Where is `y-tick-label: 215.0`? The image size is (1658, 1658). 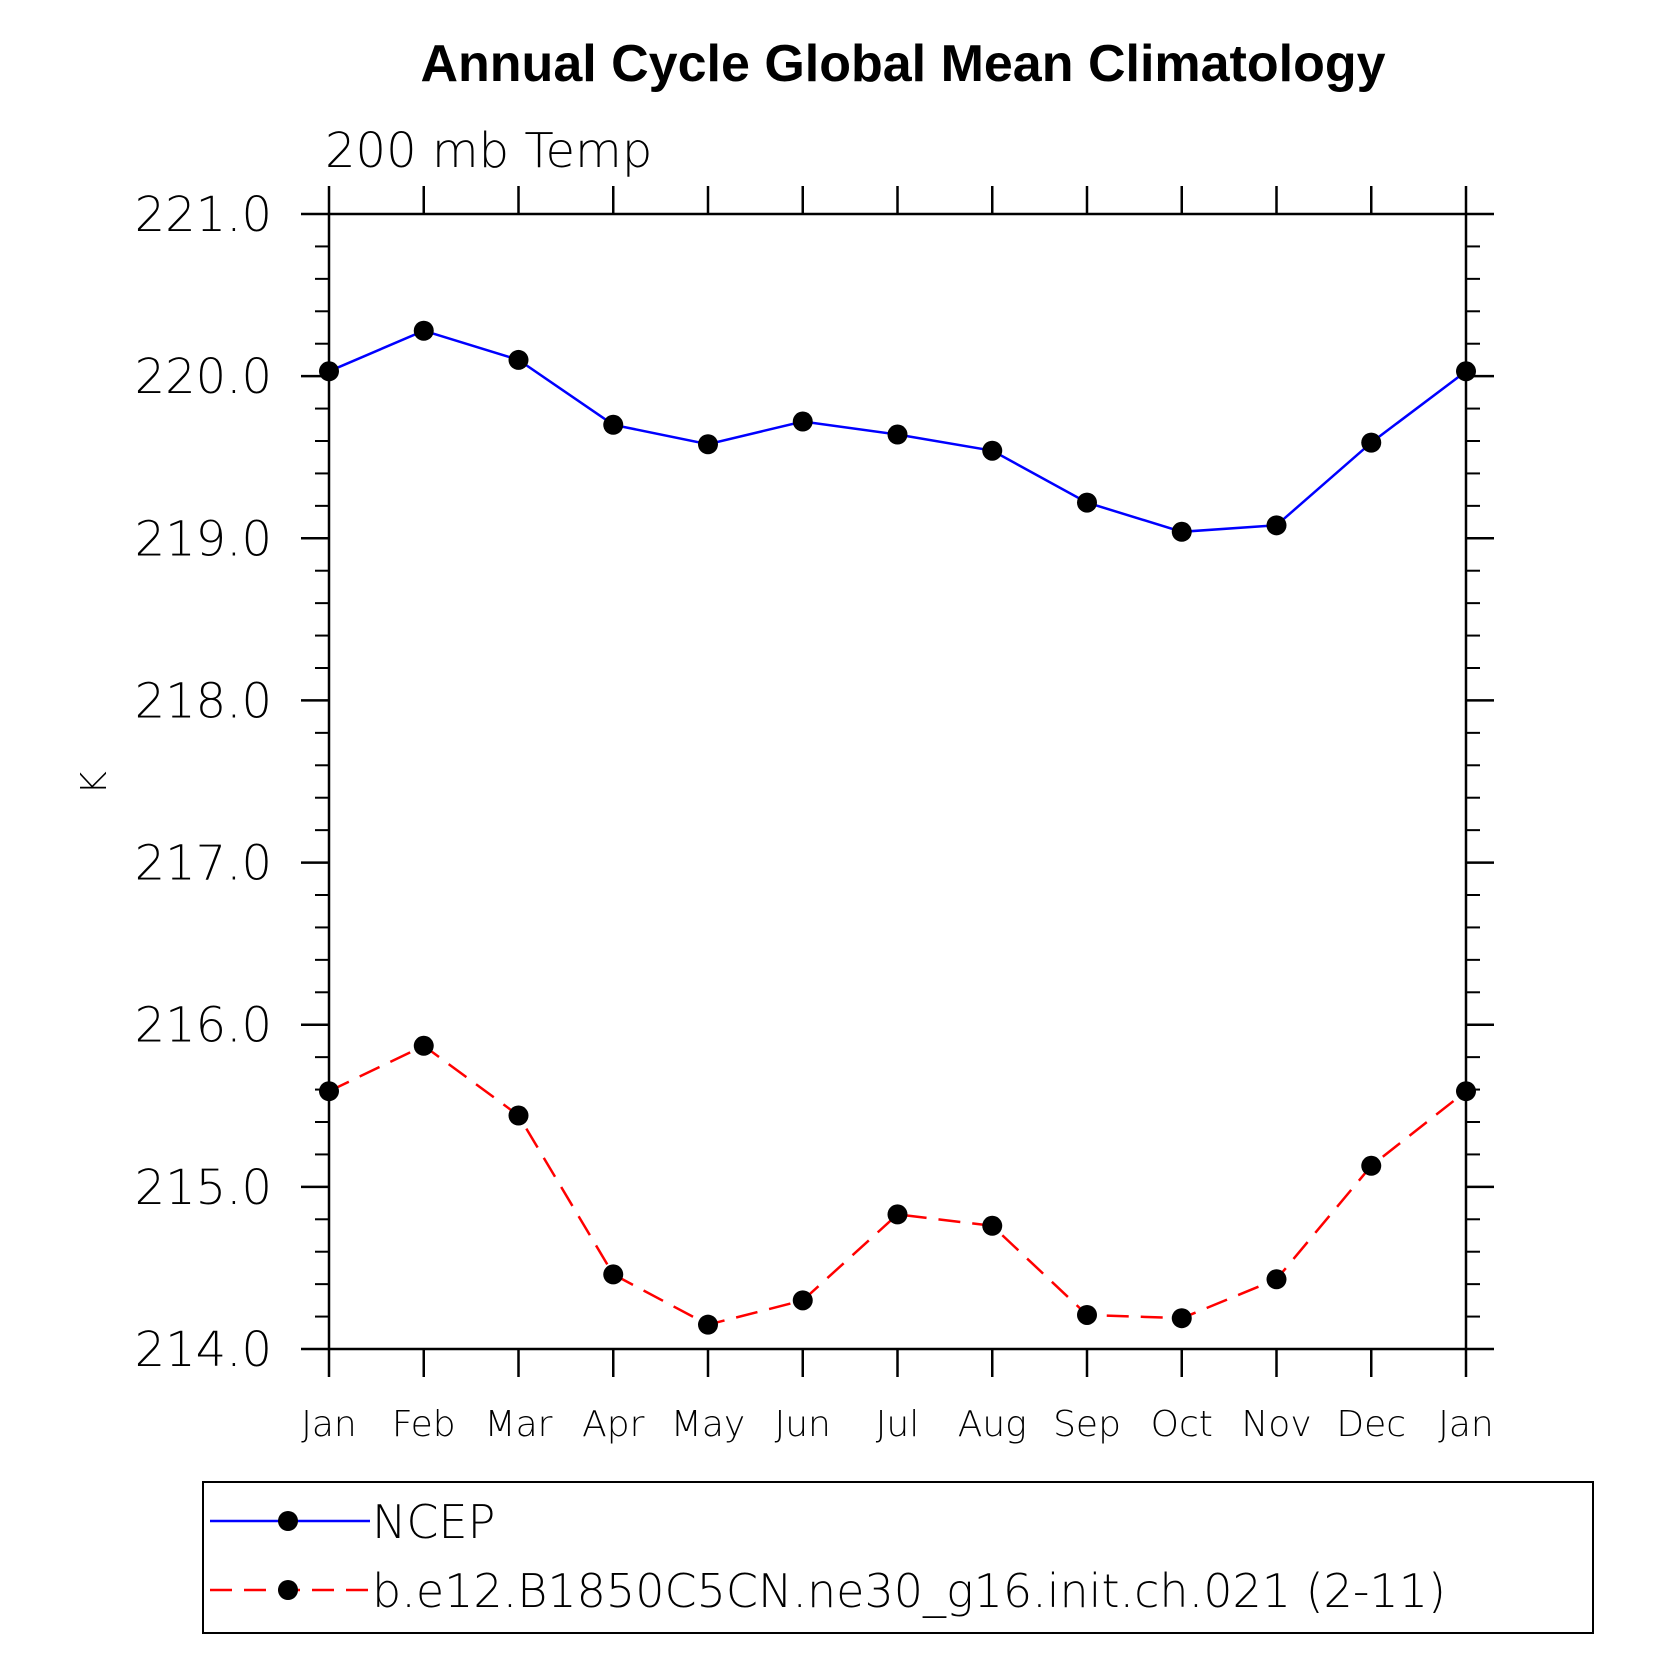 y-tick-label: 215.0 is located at coordinates (203, 1188).